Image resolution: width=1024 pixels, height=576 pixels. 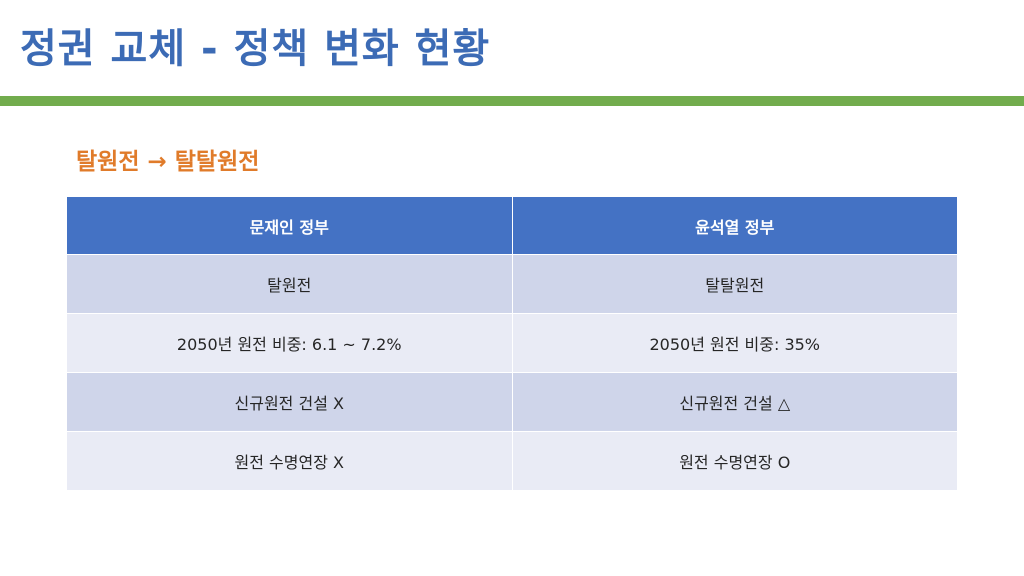 What do you see at coordinates (512, 101) in the screenshot?
I see `title-divider` at bounding box center [512, 101].